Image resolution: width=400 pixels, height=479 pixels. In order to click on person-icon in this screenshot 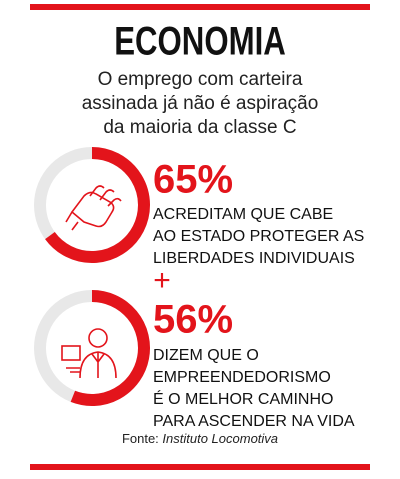, I will do `click(89, 353)`.